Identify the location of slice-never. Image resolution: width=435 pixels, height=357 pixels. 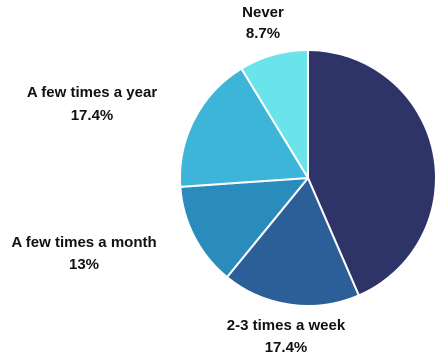
(274, 114).